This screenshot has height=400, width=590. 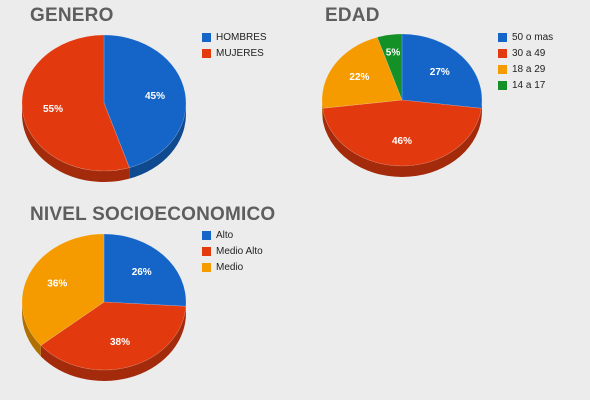 What do you see at coordinates (240, 53) in the screenshot?
I see `legend-label: MUJERES` at bounding box center [240, 53].